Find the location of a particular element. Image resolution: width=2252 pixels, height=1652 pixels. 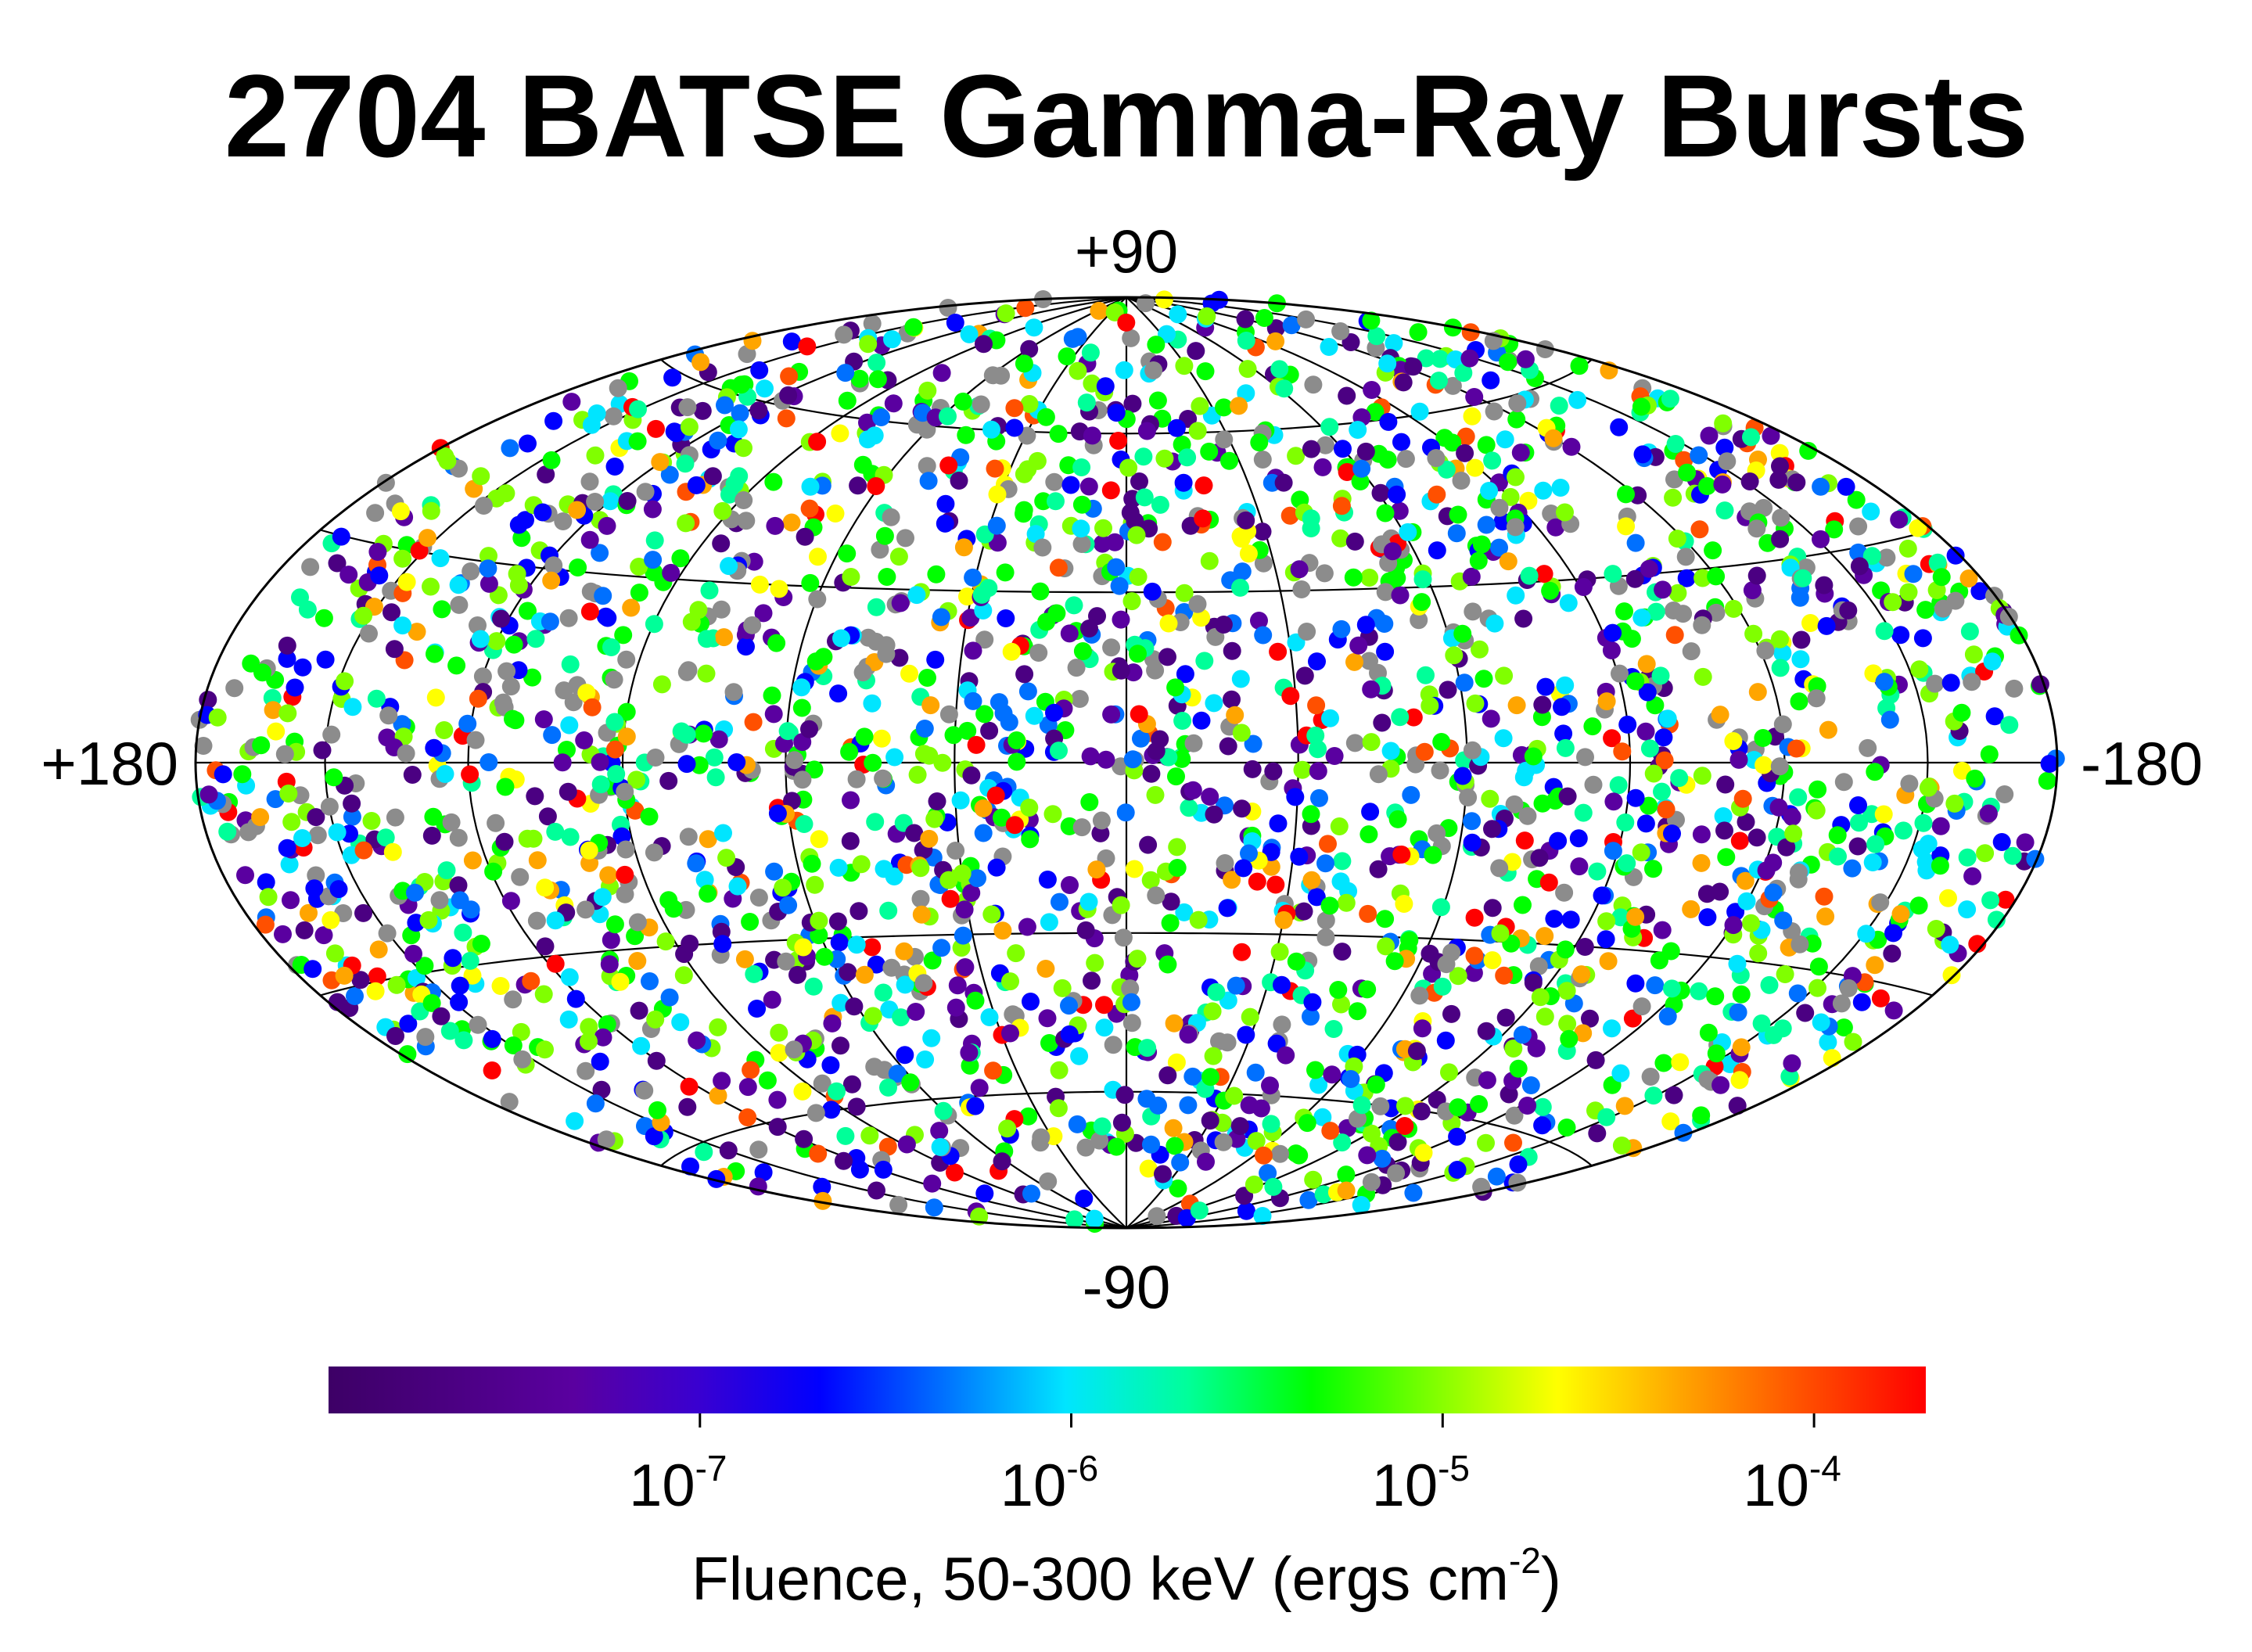

axis-label-bottom: -90 is located at coordinates (1127, 1286).